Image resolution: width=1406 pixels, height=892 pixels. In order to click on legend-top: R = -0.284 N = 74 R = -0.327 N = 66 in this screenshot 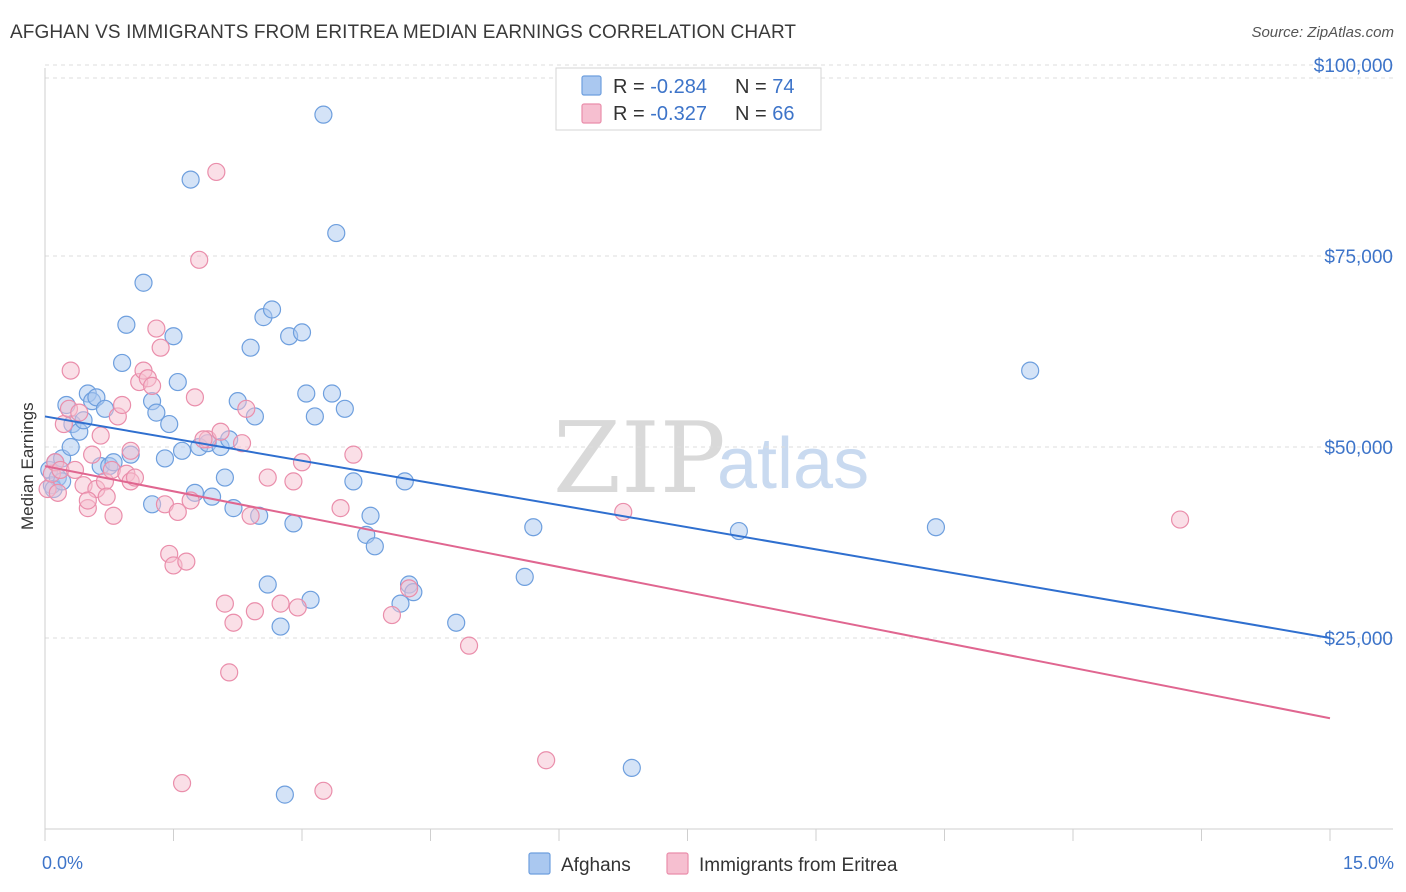, I will do `click(688, 99)`.